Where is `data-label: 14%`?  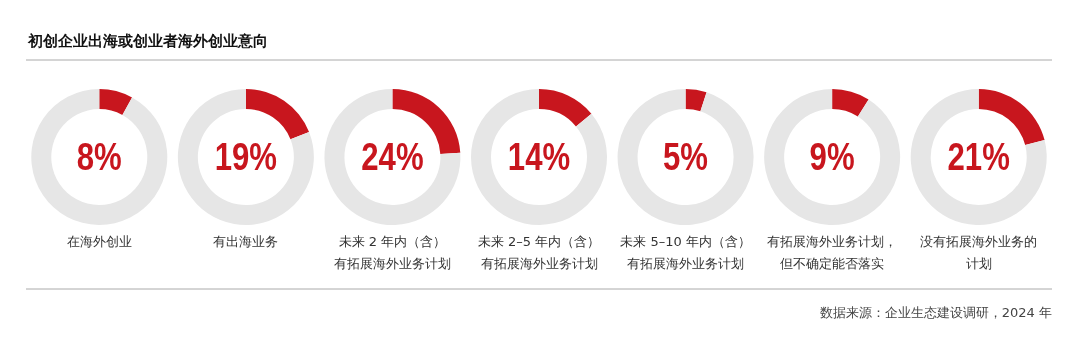 data-label: 14% is located at coordinates (539, 157).